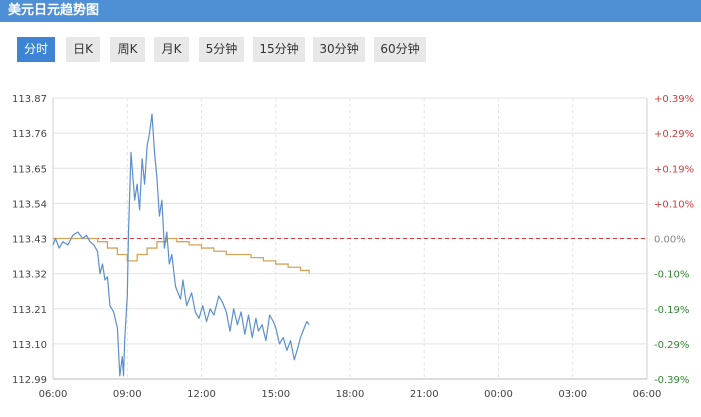 Image resolution: width=701 pixels, height=417 pixels. I want to click on y-right-tick-label: 0.00%, so click(670, 240).